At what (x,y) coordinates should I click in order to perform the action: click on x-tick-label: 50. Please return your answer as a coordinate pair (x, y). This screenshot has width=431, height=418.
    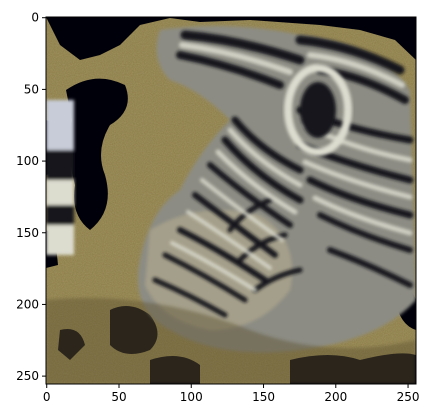
    Looking at the image, I should click on (118, 397).